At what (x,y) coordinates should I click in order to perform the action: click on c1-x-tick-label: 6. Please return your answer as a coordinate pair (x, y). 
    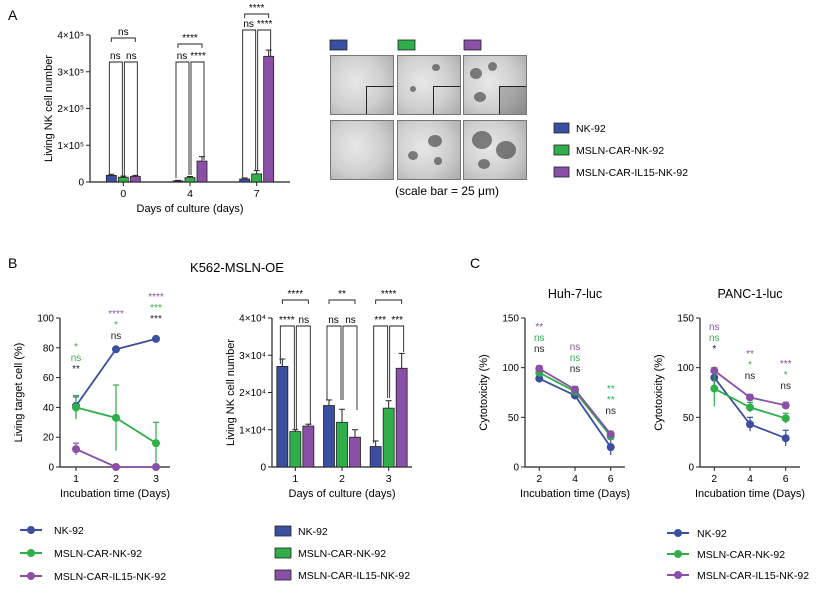
    Looking at the image, I should click on (611, 479).